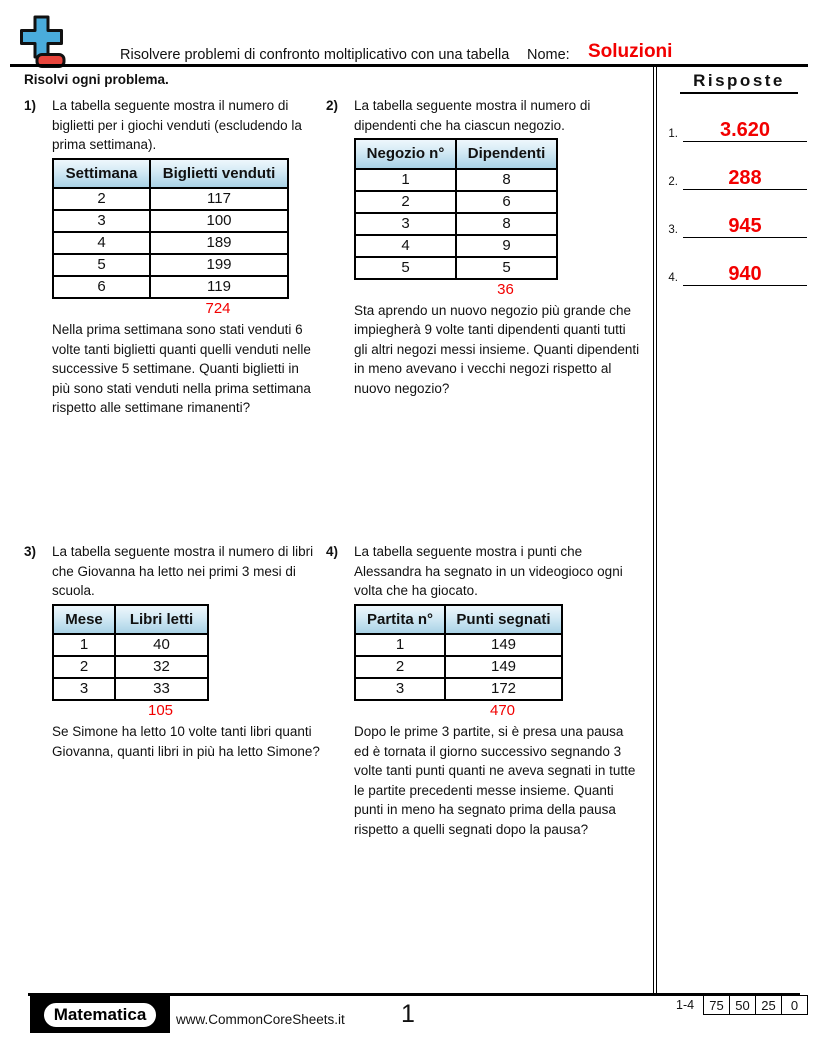  I want to click on problem-number: 4), so click(332, 551).